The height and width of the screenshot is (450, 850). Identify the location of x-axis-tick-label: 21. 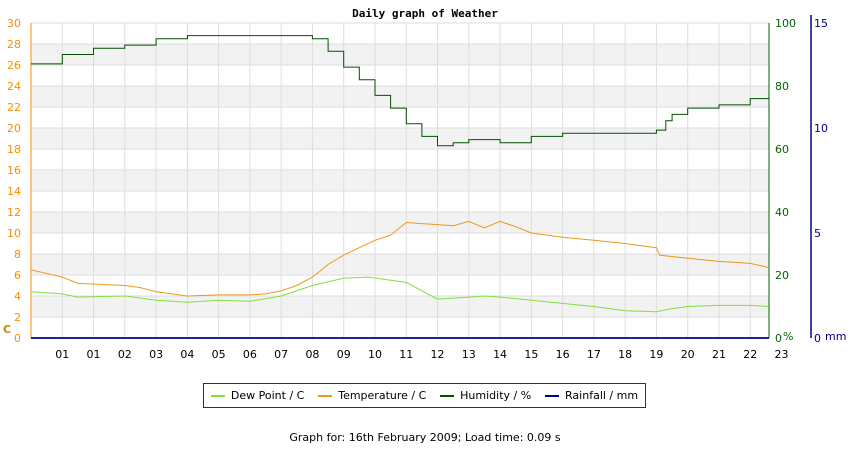
(719, 354).